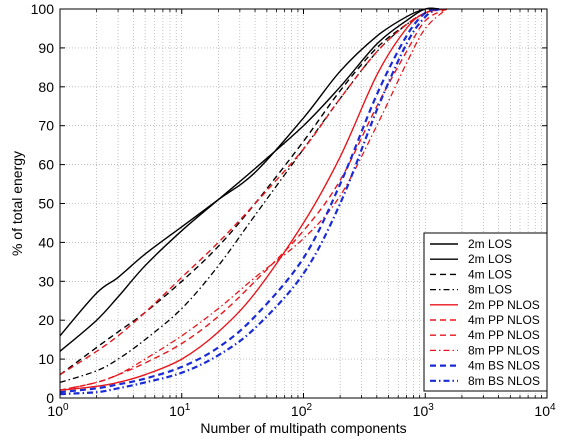  What do you see at coordinates (504, 305) in the screenshot?
I see `legend-label: 2m PP NLOS` at bounding box center [504, 305].